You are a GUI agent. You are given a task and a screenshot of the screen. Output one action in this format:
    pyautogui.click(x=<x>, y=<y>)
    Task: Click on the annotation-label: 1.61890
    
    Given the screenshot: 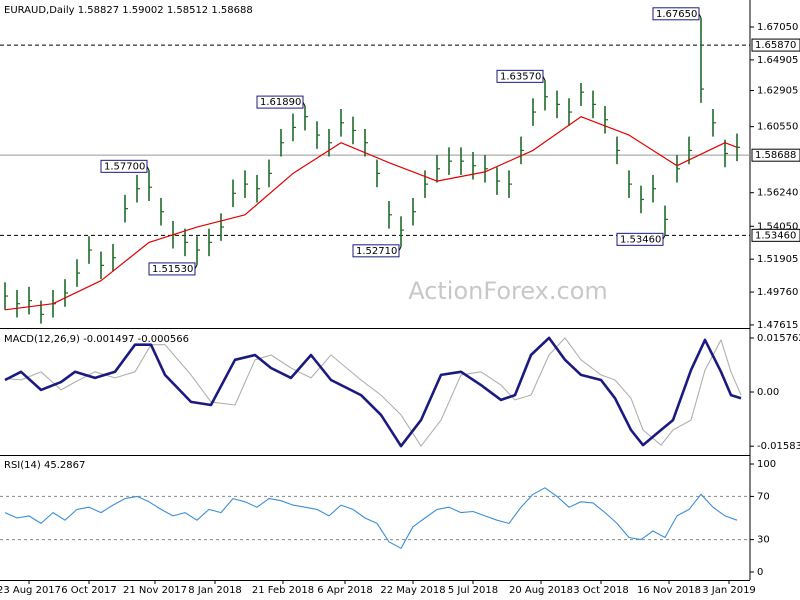 What is the action you would take?
    pyautogui.click(x=280, y=102)
    